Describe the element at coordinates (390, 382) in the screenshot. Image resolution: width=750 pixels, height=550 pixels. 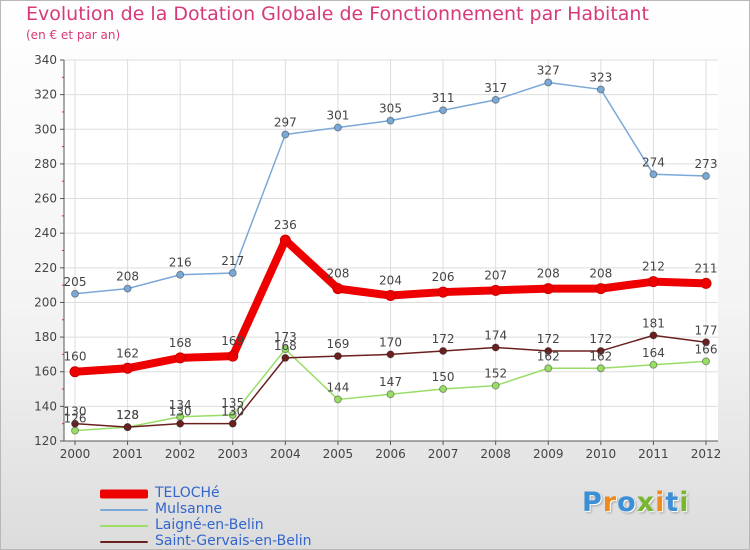
I see `data-label-2: 147` at that location.